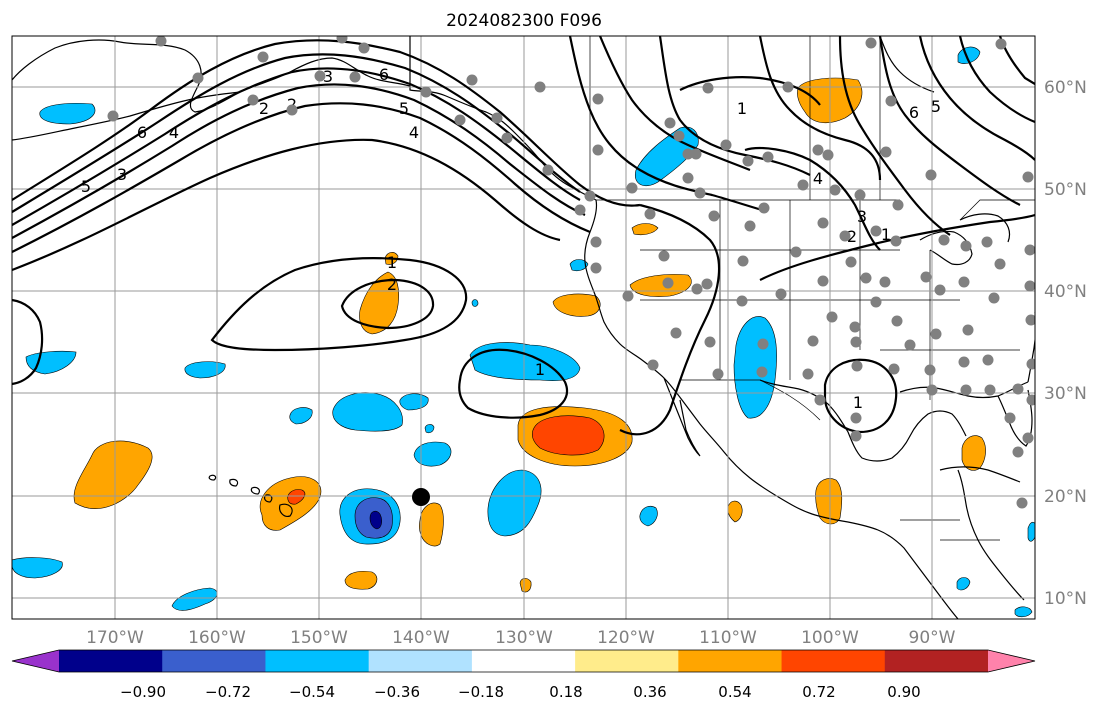  I want to click on colorbar-tick-label: −0.72, so click(228, 692).